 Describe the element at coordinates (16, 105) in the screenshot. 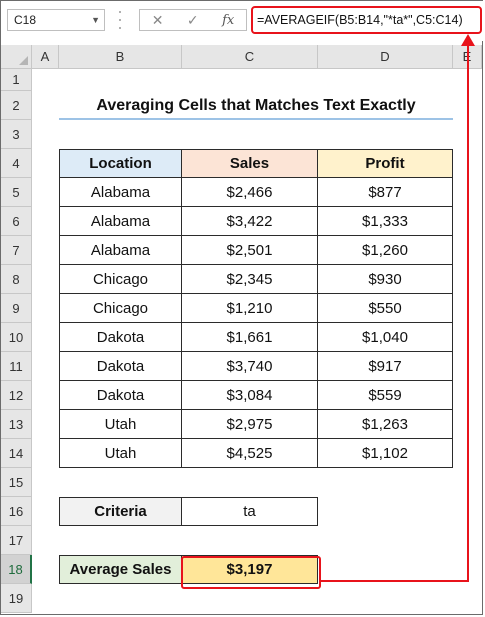

I see `row-header-2: 2` at that location.